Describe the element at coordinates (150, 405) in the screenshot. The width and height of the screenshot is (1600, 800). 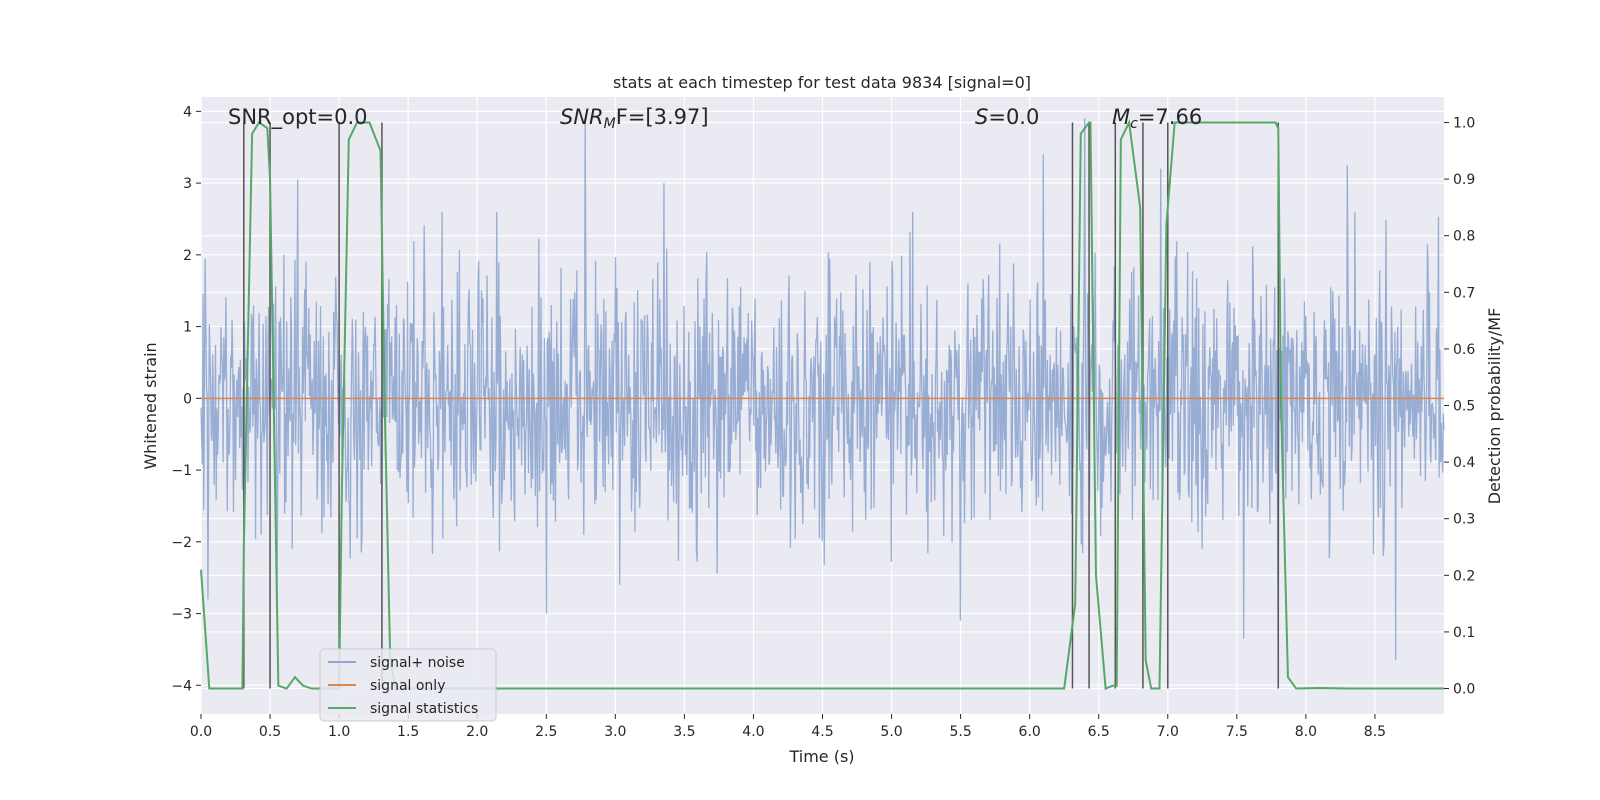
I see `y-axis-left-label: Whitened strain` at that location.